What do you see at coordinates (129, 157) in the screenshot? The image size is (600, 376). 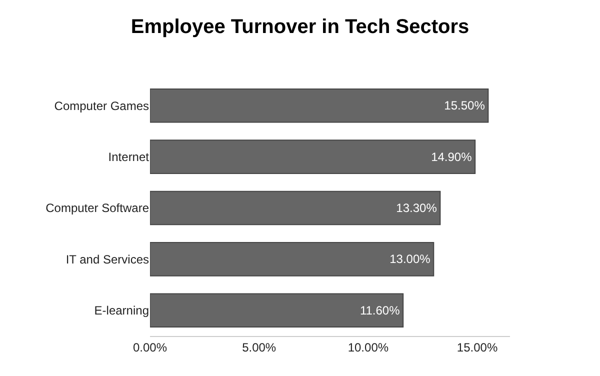 I see `y-tick-label: Internet` at bounding box center [129, 157].